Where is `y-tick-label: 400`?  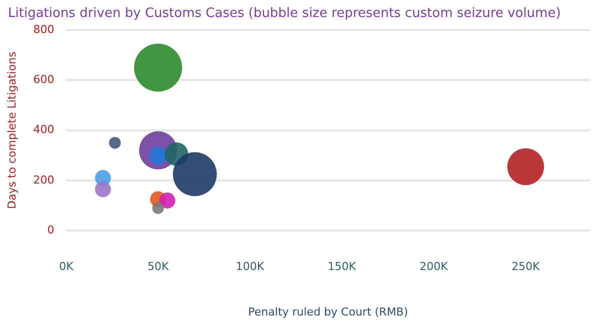
y-tick-label: 400 is located at coordinates (43, 129).